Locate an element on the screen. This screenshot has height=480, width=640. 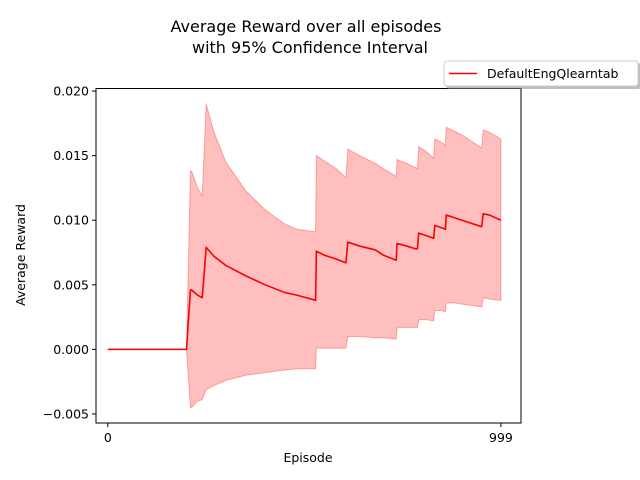
legend-label: DefaultEngQlearntab is located at coordinates (552, 73).